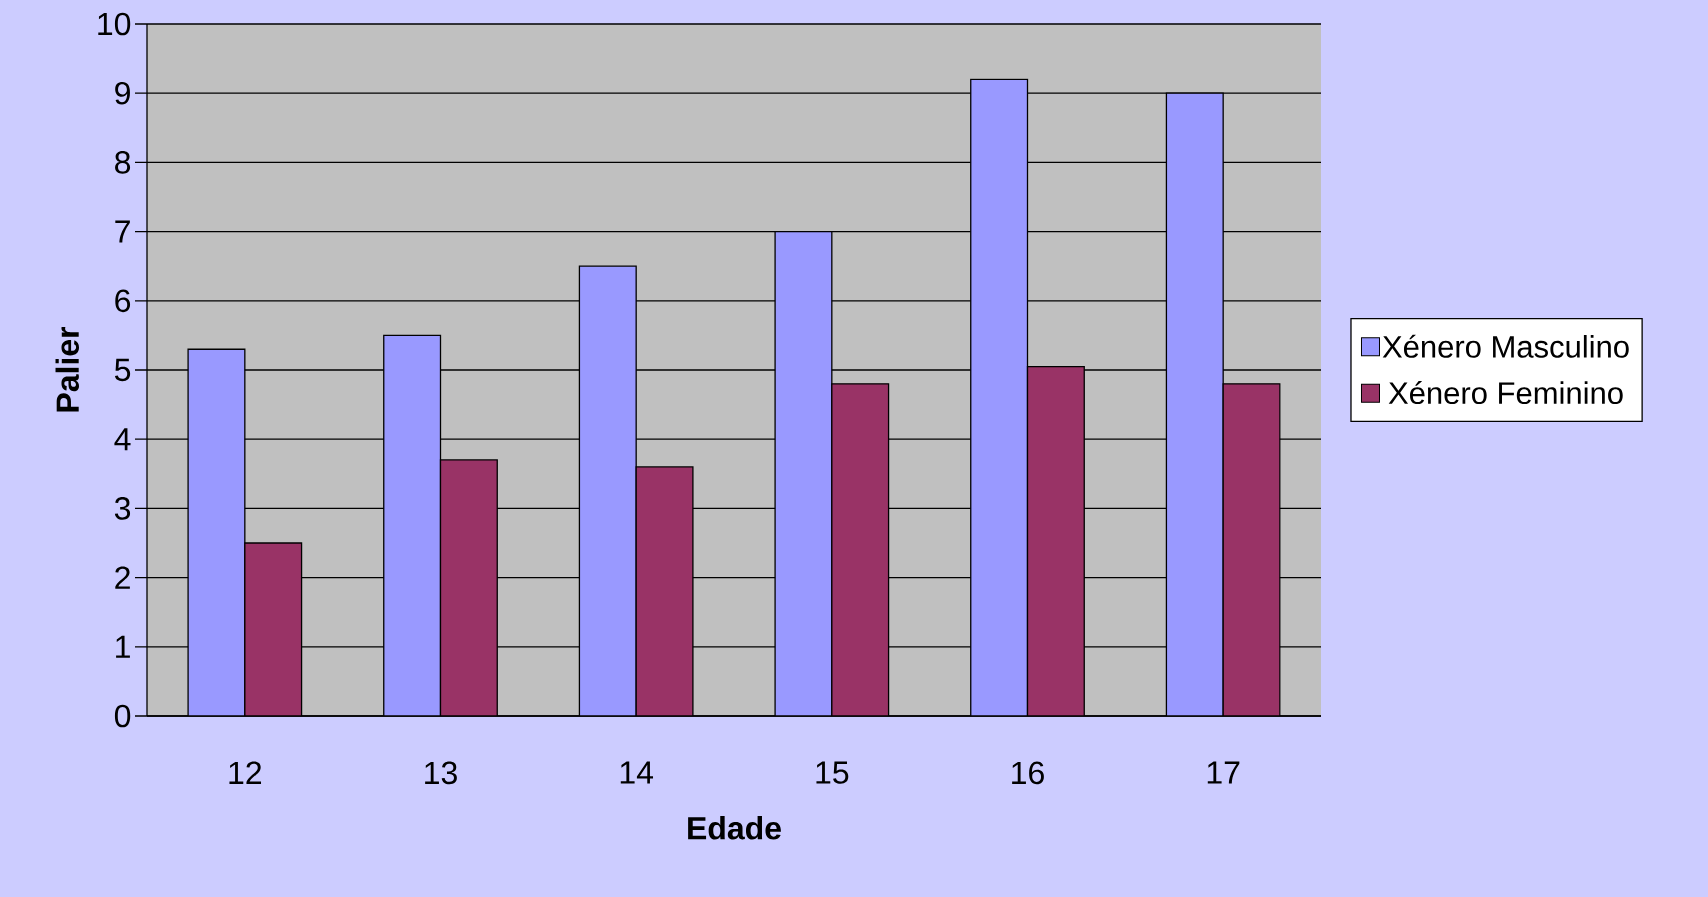 Image resolution: width=1708 pixels, height=897 pixels. Describe the element at coordinates (734, 828) in the screenshot. I see `x-axis-title: Edade` at that location.